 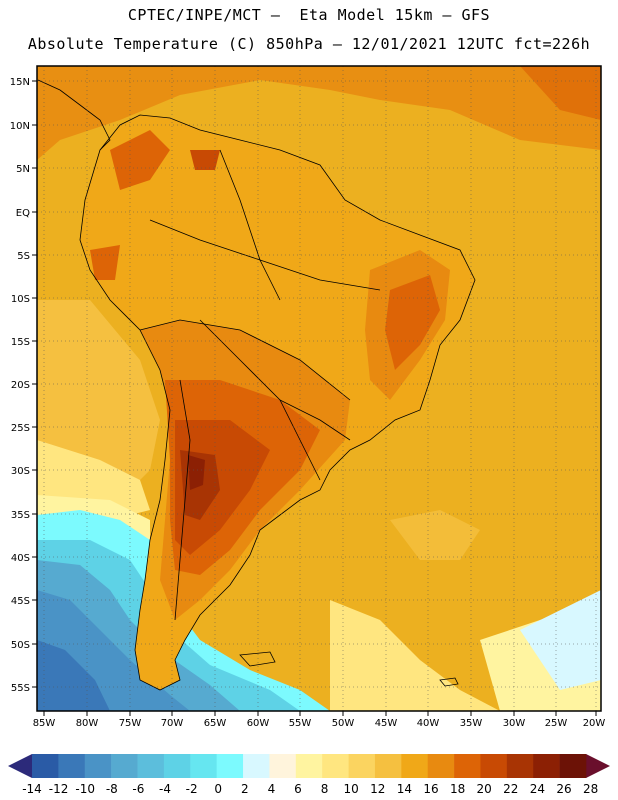 I want to click on lon-label: 85W, so click(x=44, y=723).